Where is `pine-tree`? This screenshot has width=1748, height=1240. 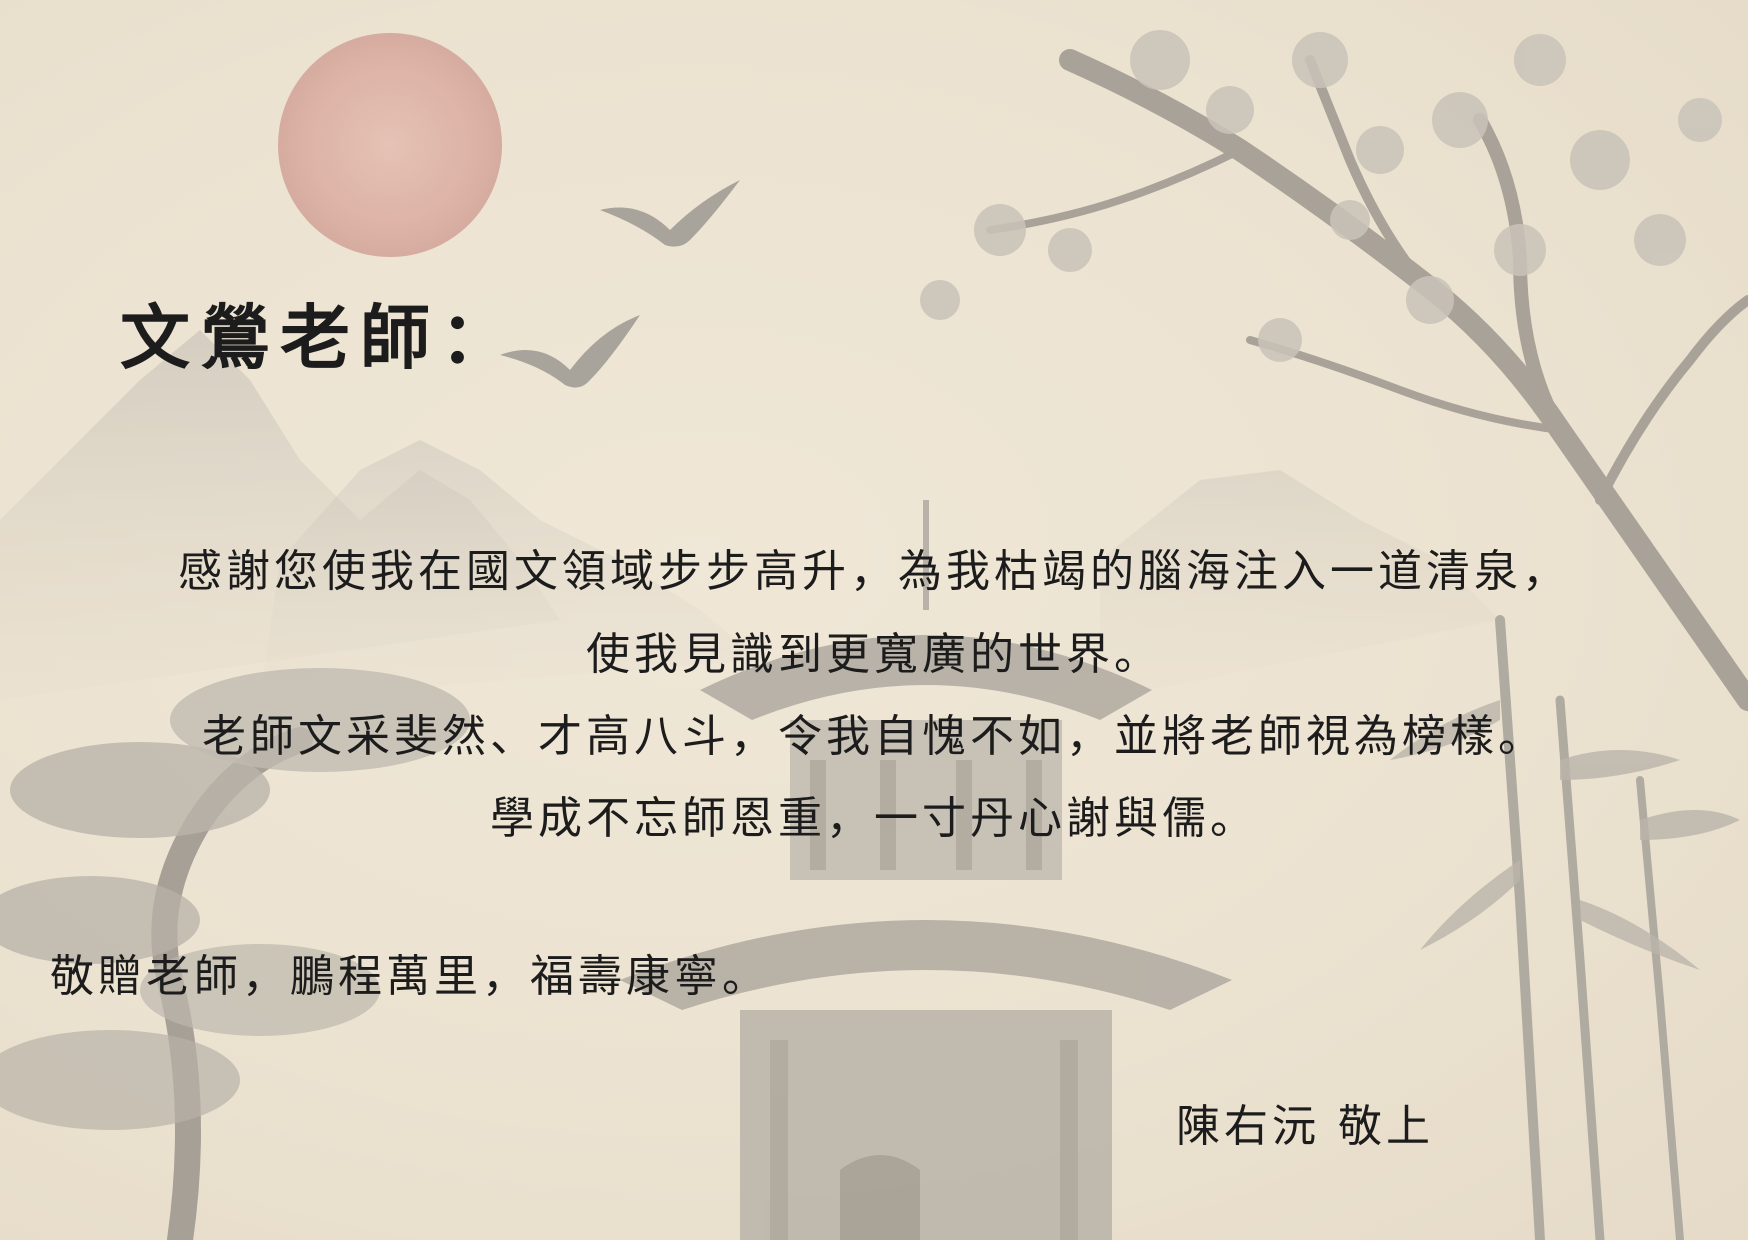 pine-tree is located at coordinates (235, 954).